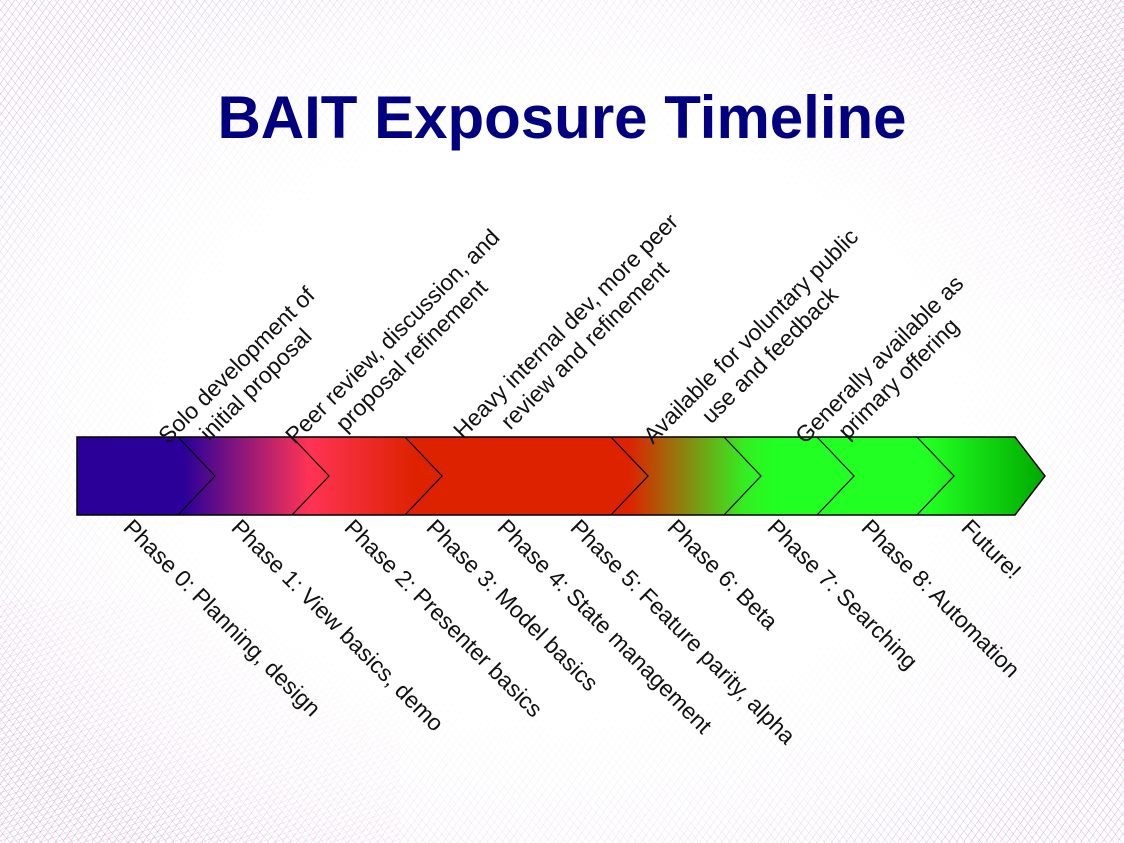 The image size is (1124, 843). I want to click on phase-chevron-dividers, so click(566, 476).